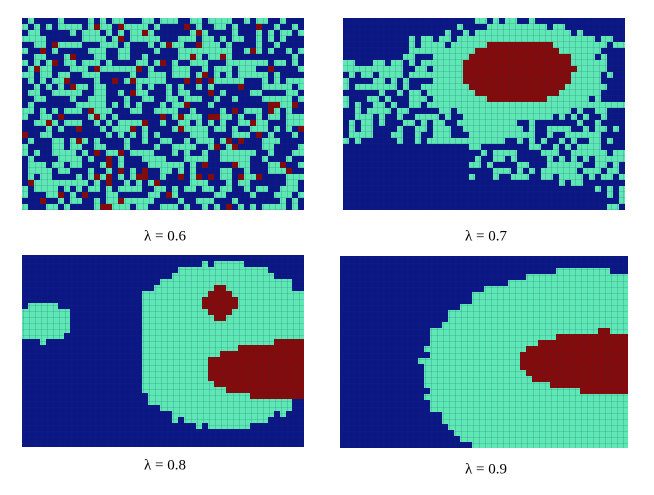  What do you see at coordinates (486, 469) in the screenshot?
I see `caption: λ = 0.9` at bounding box center [486, 469].